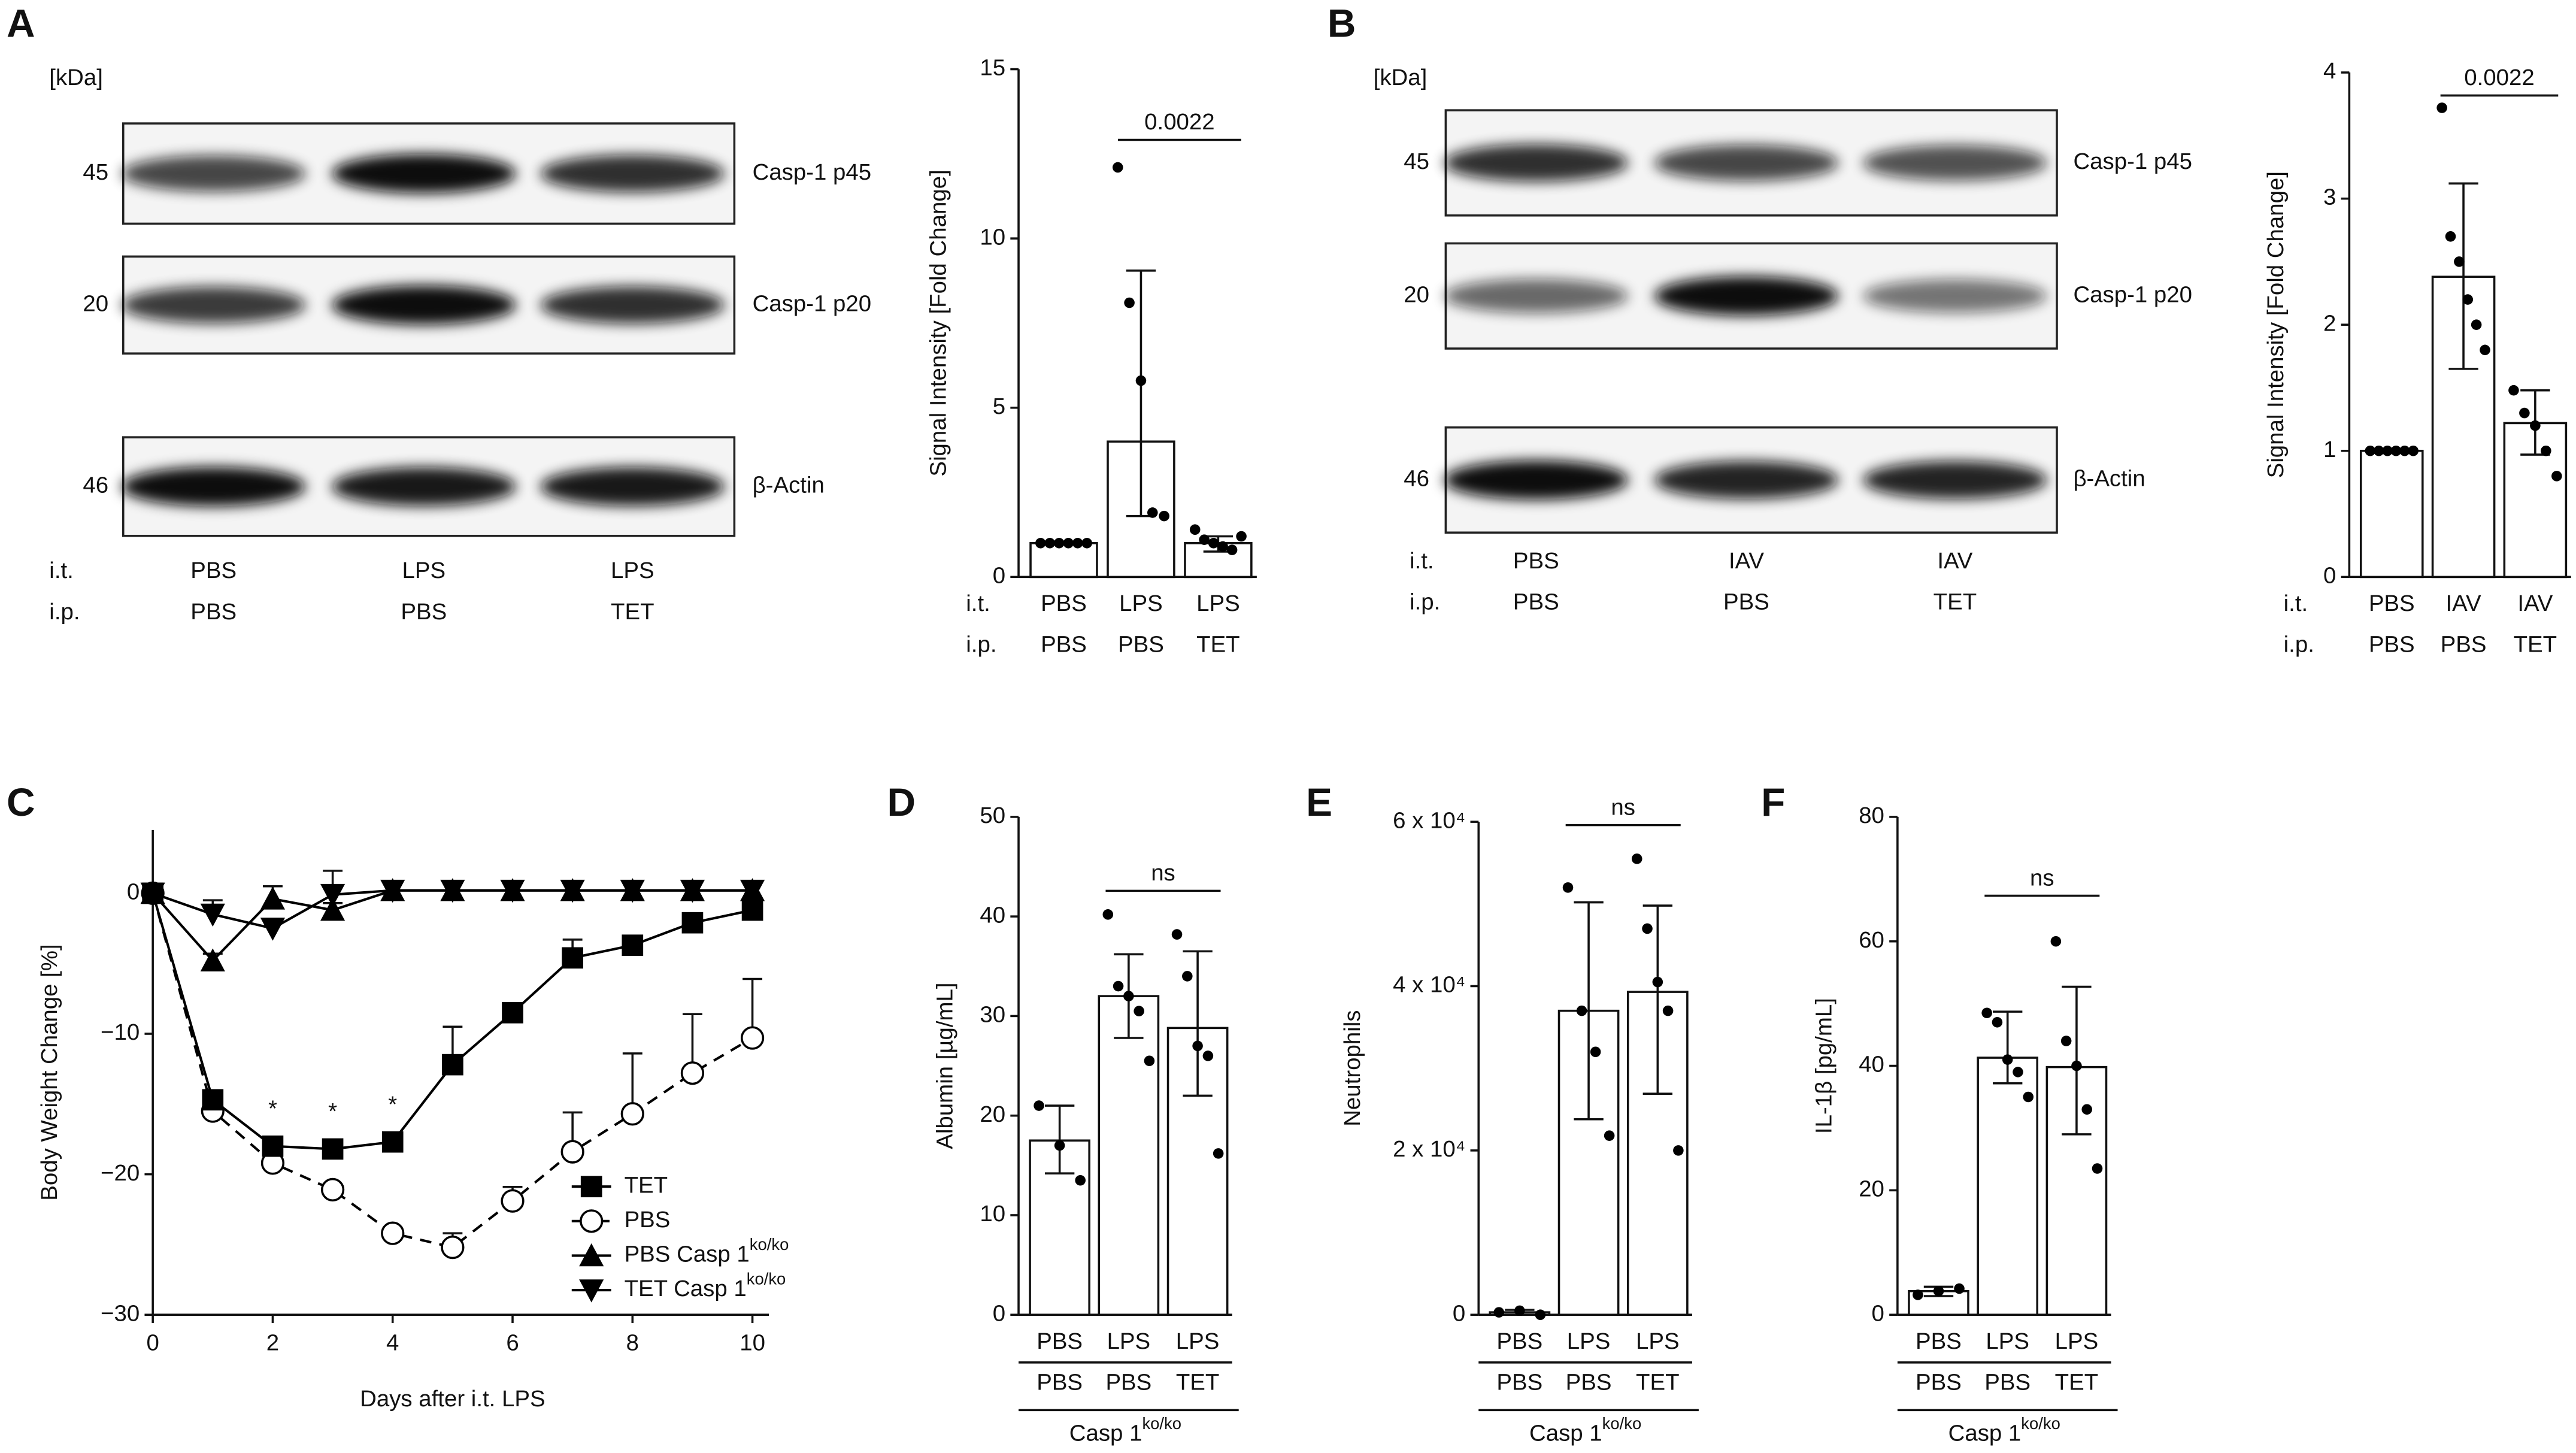 The image size is (2576, 1453). What do you see at coordinates (2299, 645) in the screenshot?
I see `row-name: i.p.` at bounding box center [2299, 645].